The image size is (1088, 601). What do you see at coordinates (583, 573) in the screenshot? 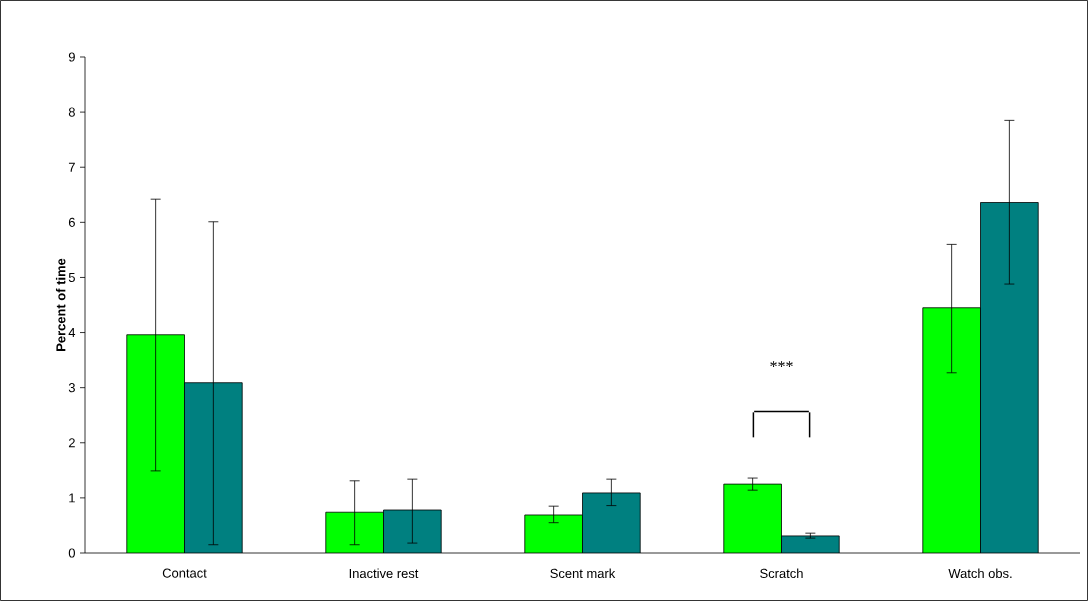
I see `x-tick-label: Scent mark` at bounding box center [583, 573].